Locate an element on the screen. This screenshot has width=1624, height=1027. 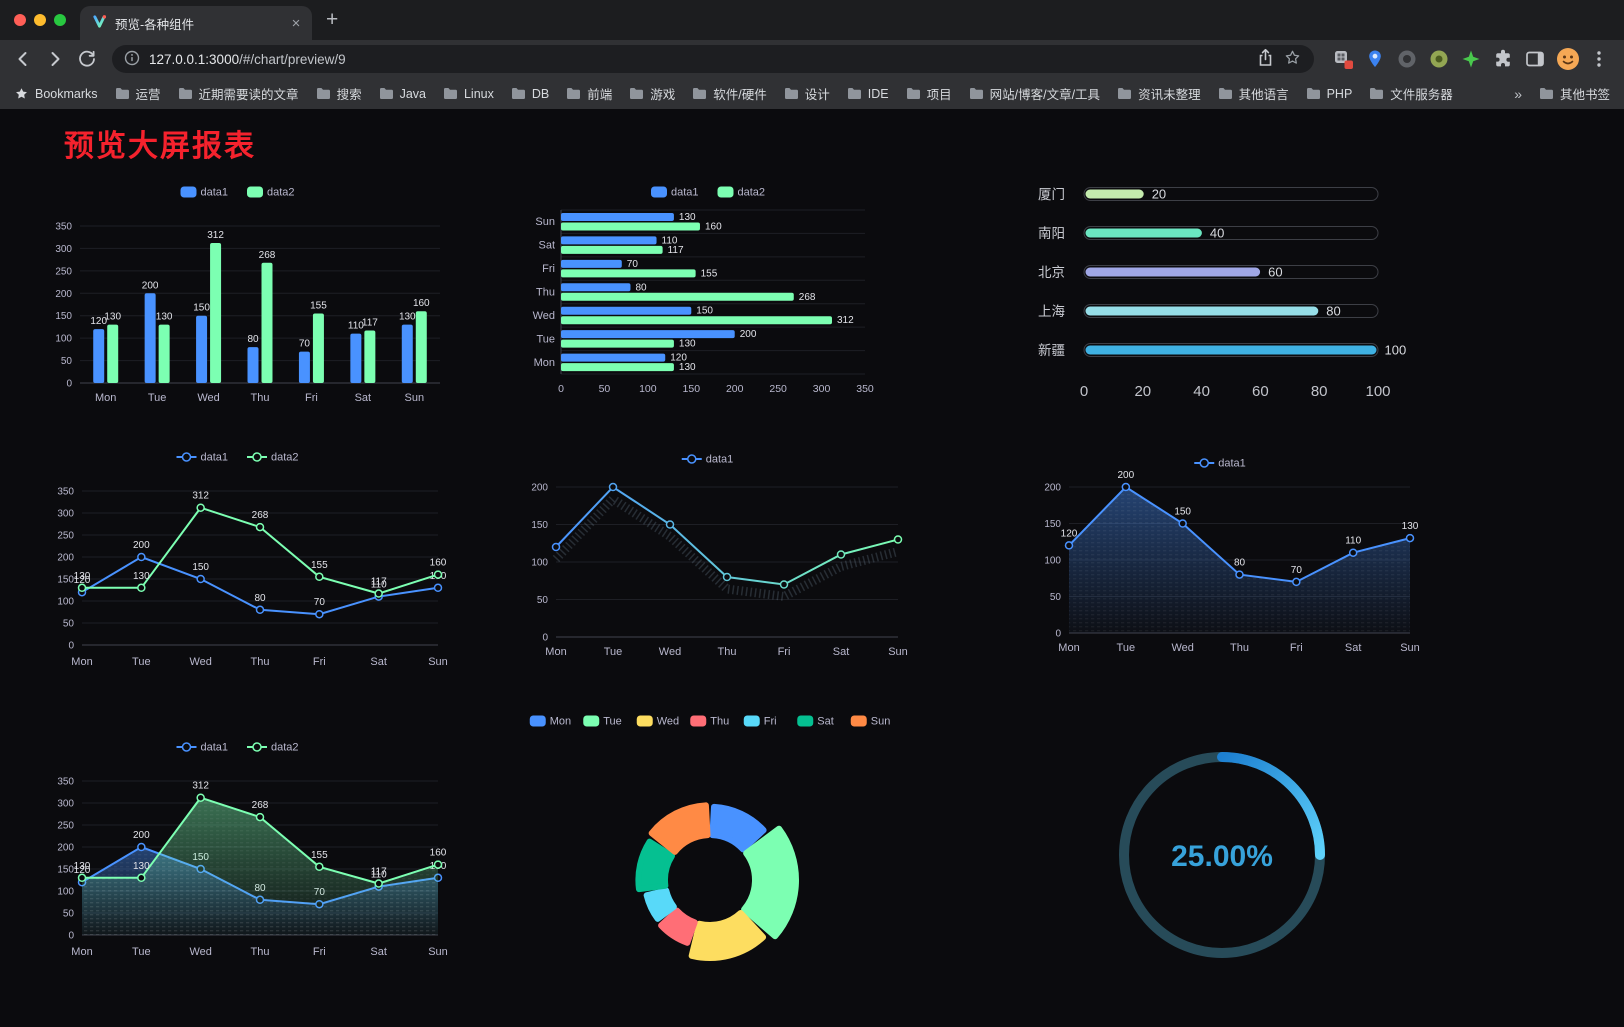
bookmarks-overflow-chevron: » is located at coordinates (1518, 93).